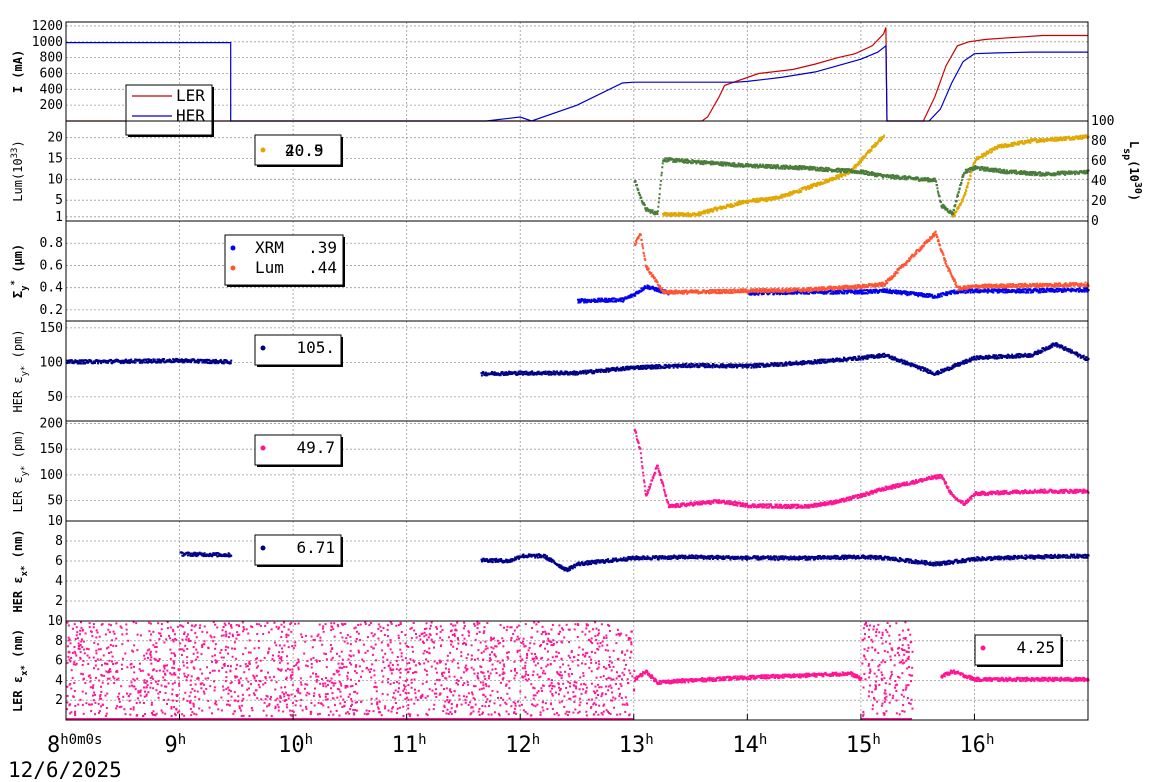  What do you see at coordinates (51, 73) in the screenshot?
I see `y-tick-label: 600` at bounding box center [51, 73].